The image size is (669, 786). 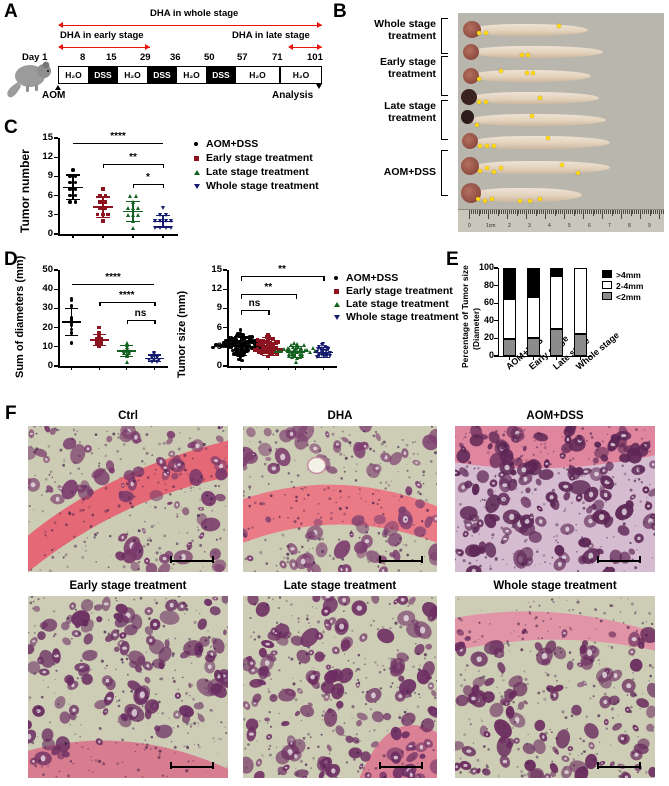 What do you see at coordinates (337, 304) in the screenshot?
I see `legend-marker` at bounding box center [337, 304].